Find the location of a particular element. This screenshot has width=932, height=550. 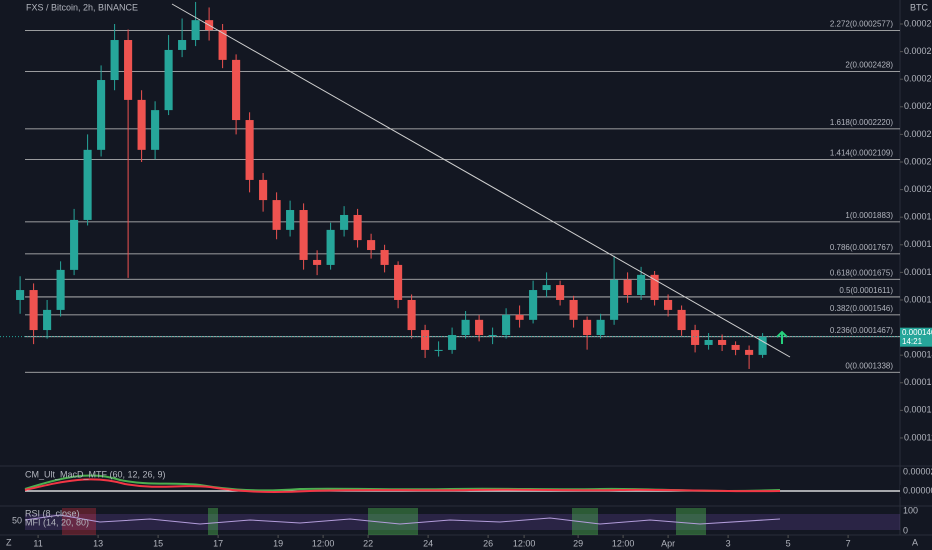

up-arrow is located at coordinates (782, 337).